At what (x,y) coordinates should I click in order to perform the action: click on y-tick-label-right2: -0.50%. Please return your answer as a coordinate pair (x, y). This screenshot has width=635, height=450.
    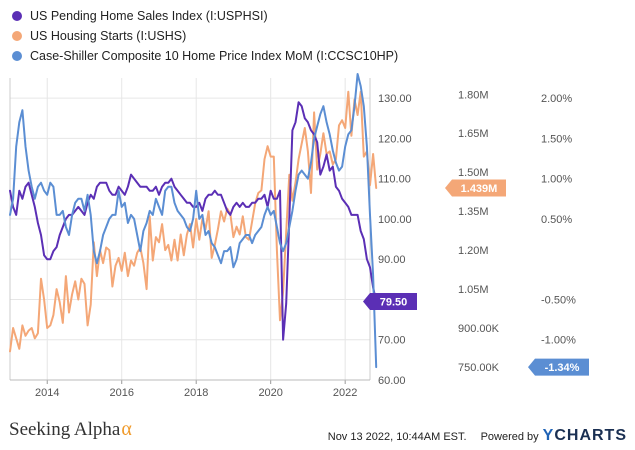
    Looking at the image, I should click on (558, 300).